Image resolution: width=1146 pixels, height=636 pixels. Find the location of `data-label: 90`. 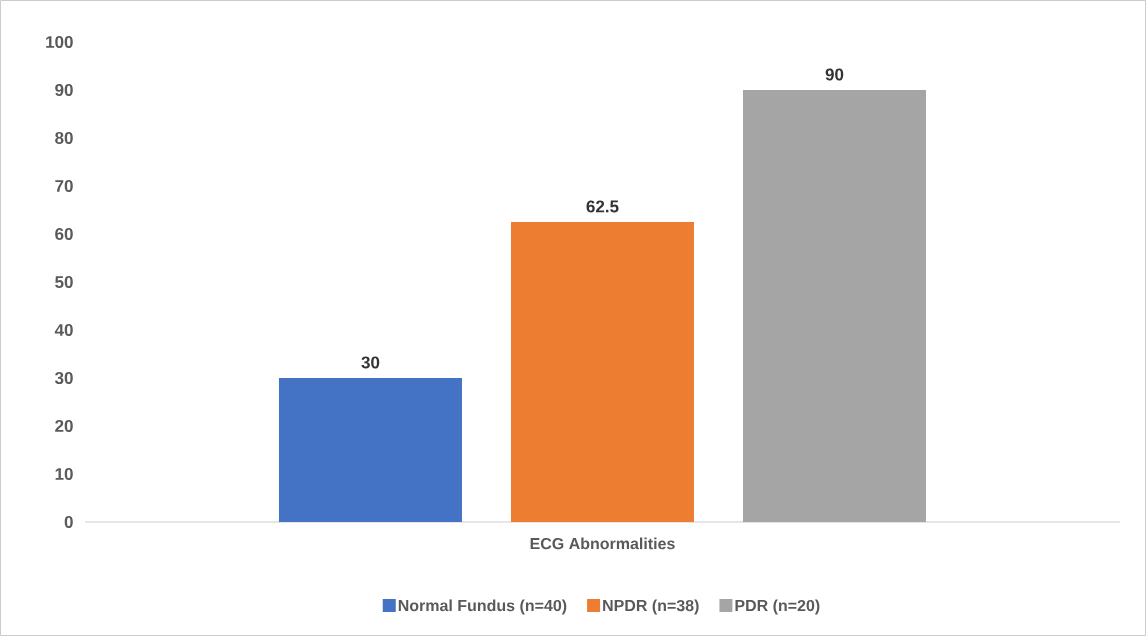

data-label: 90 is located at coordinates (834, 74).